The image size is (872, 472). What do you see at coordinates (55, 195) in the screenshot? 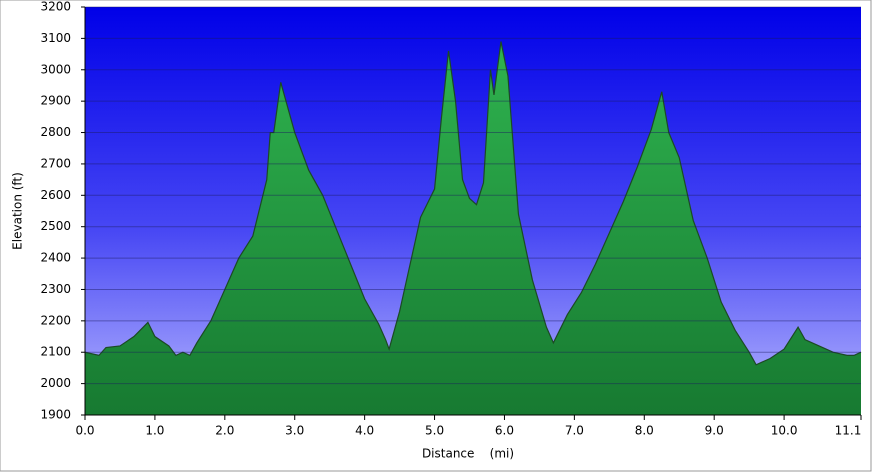
I see `y-tick-label: 2600` at bounding box center [55, 195].